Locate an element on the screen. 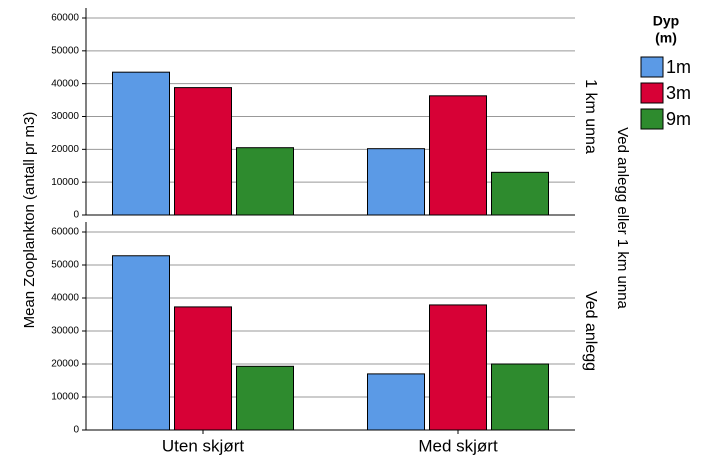 This screenshot has height=471, width=714. y-axis-label: Mean Zooplankton (antall pr m3) is located at coordinates (29, 220).